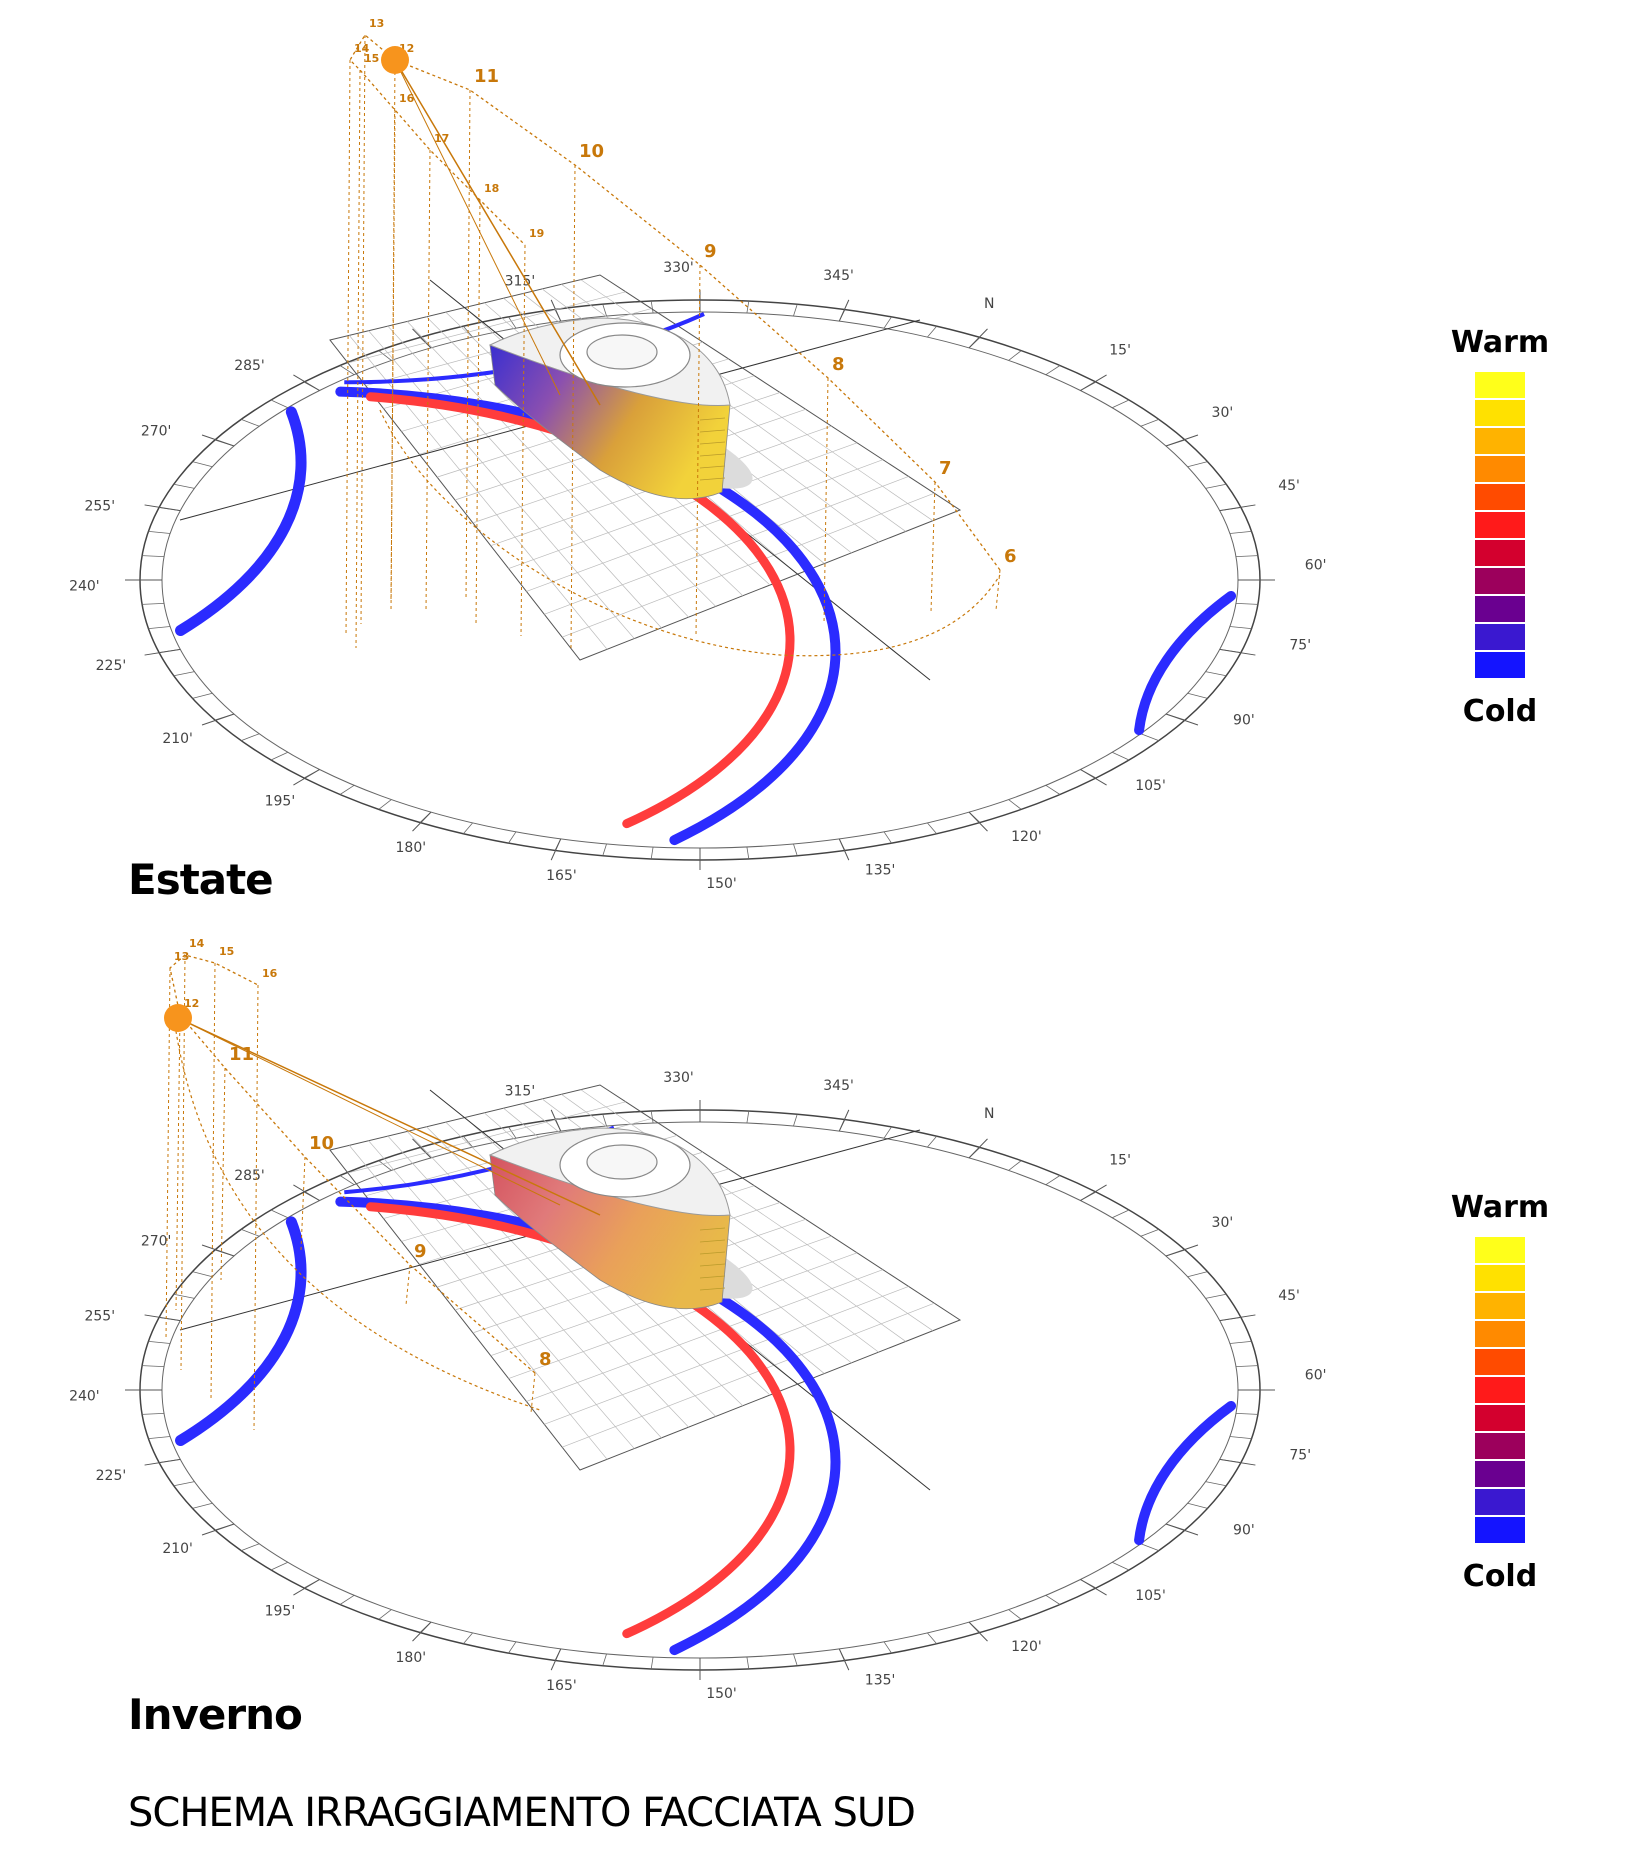  I want to click on compass-label: 210', so click(177, 1549).